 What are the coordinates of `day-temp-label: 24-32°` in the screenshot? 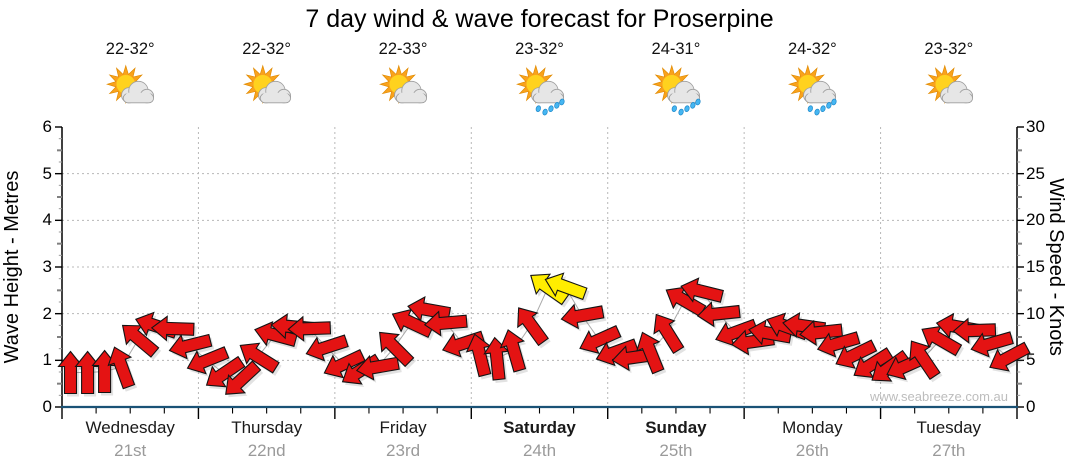 It's located at (812, 49).